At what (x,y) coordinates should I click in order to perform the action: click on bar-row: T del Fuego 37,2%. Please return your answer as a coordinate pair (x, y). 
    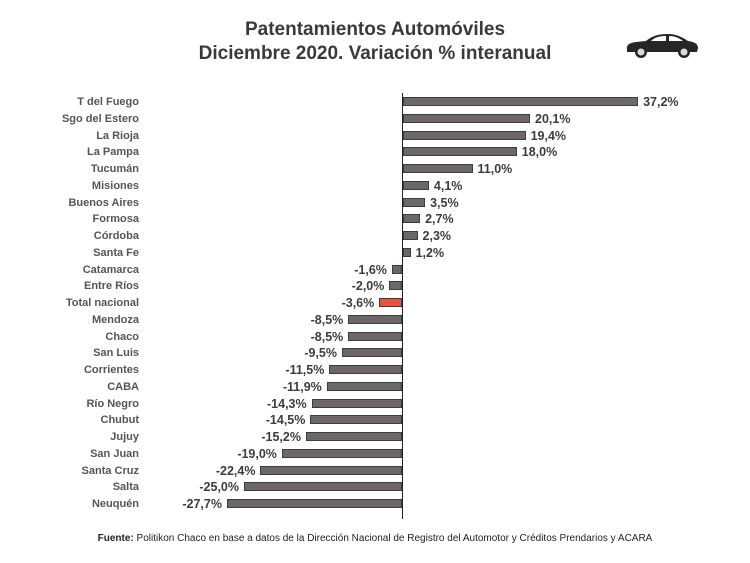
    Looking at the image, I should click on (375, 102).